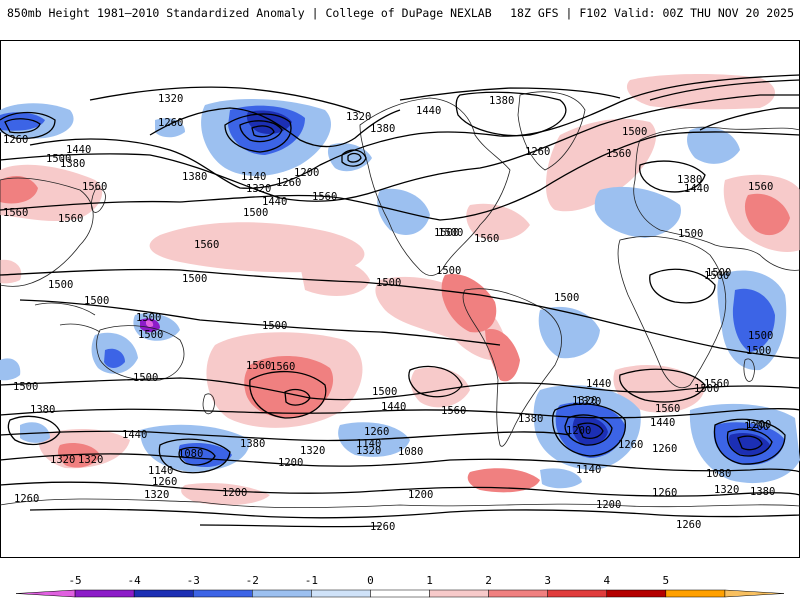 The image size is (800, 600). I want to click on coastline-east-asia, so click(47, 232).